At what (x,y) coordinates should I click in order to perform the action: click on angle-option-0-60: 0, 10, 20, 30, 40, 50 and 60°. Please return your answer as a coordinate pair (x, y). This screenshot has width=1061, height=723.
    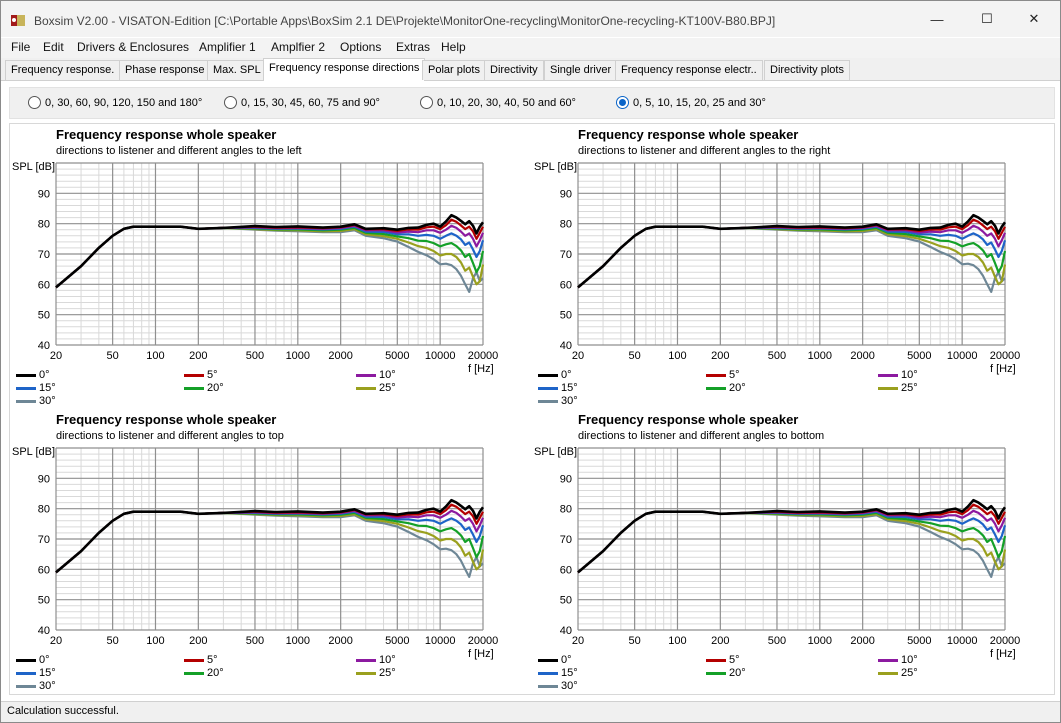
    Looking at the image, I should click on (498, 102).